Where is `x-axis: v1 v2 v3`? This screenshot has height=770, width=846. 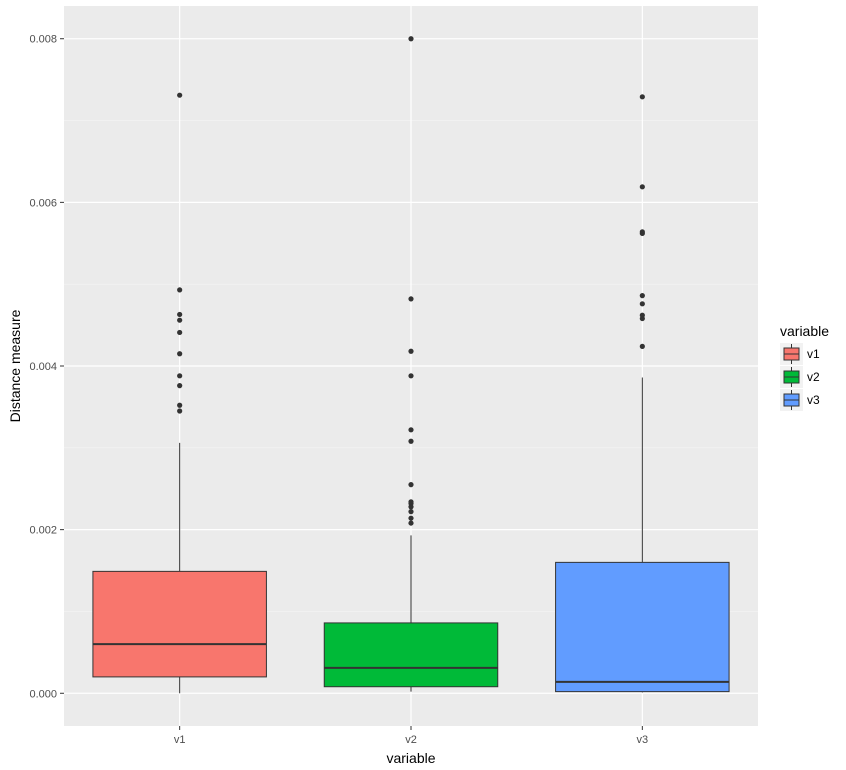 x-axis: v1 v2 v3 is located at coordinates (411, 736).